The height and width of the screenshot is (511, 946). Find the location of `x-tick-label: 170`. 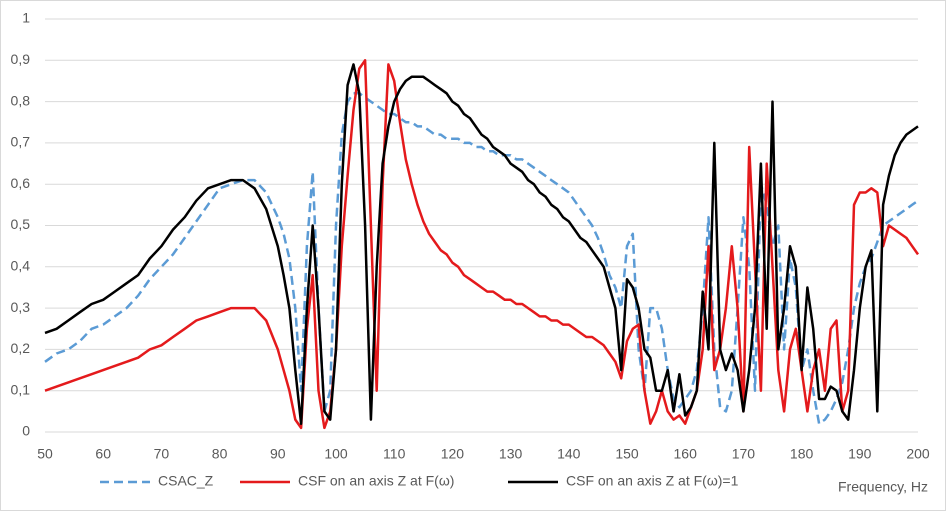

x-tick-label: 170 is located at coordinates (744, 454).